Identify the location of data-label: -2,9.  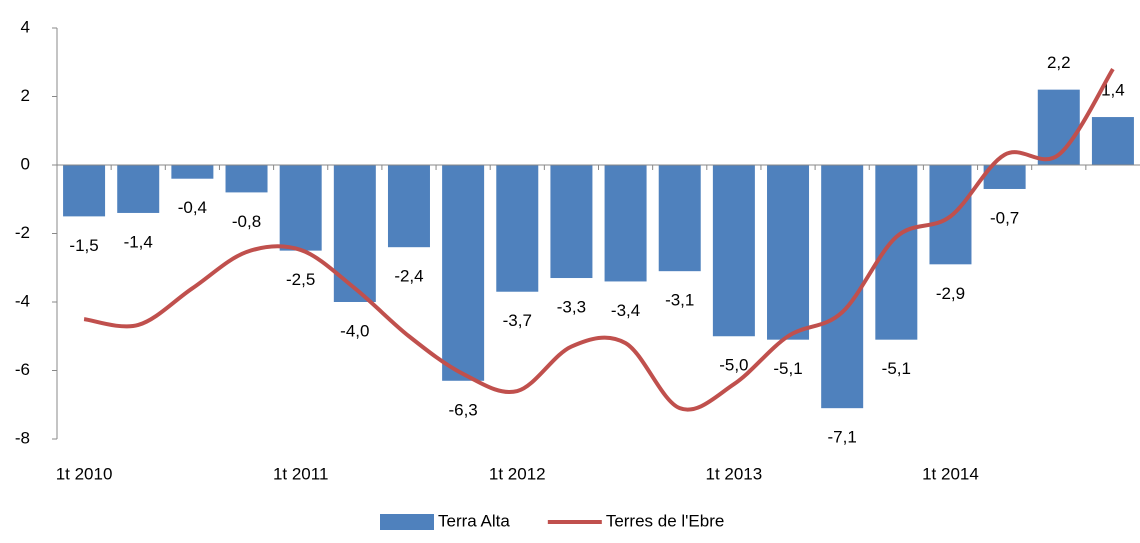
(950, 293).